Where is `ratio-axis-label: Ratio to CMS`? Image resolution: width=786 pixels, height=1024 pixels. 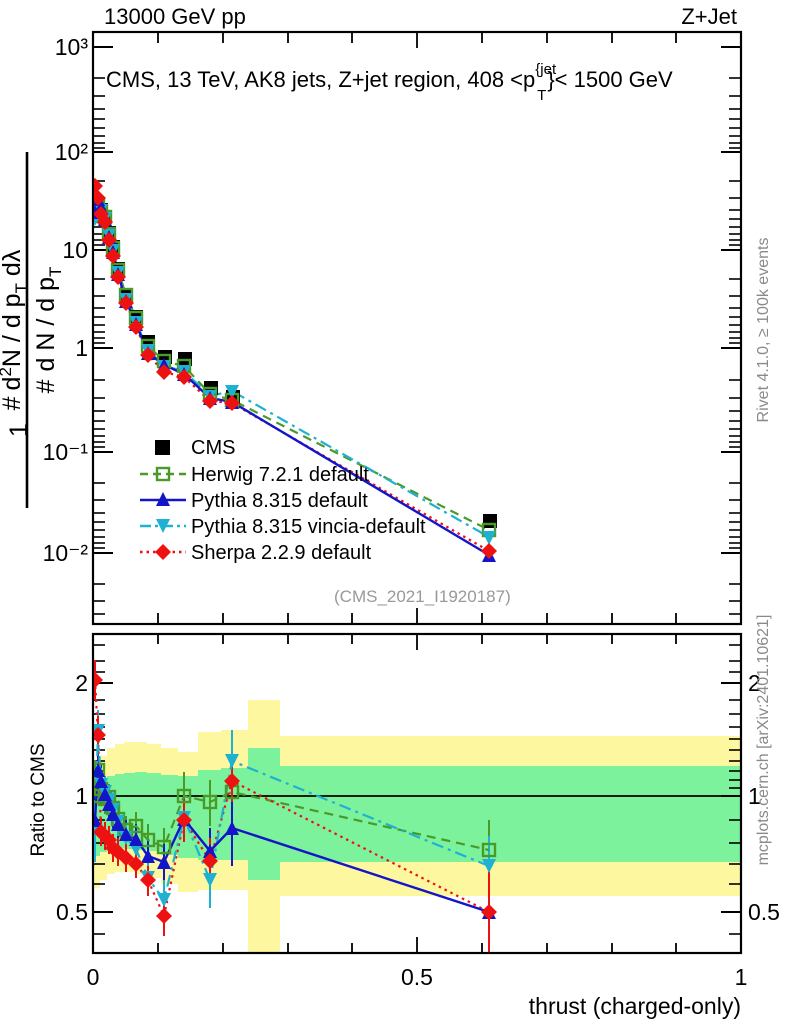
ratio-axis-label: Ratio to CMS is located at coordinates (38, 800).